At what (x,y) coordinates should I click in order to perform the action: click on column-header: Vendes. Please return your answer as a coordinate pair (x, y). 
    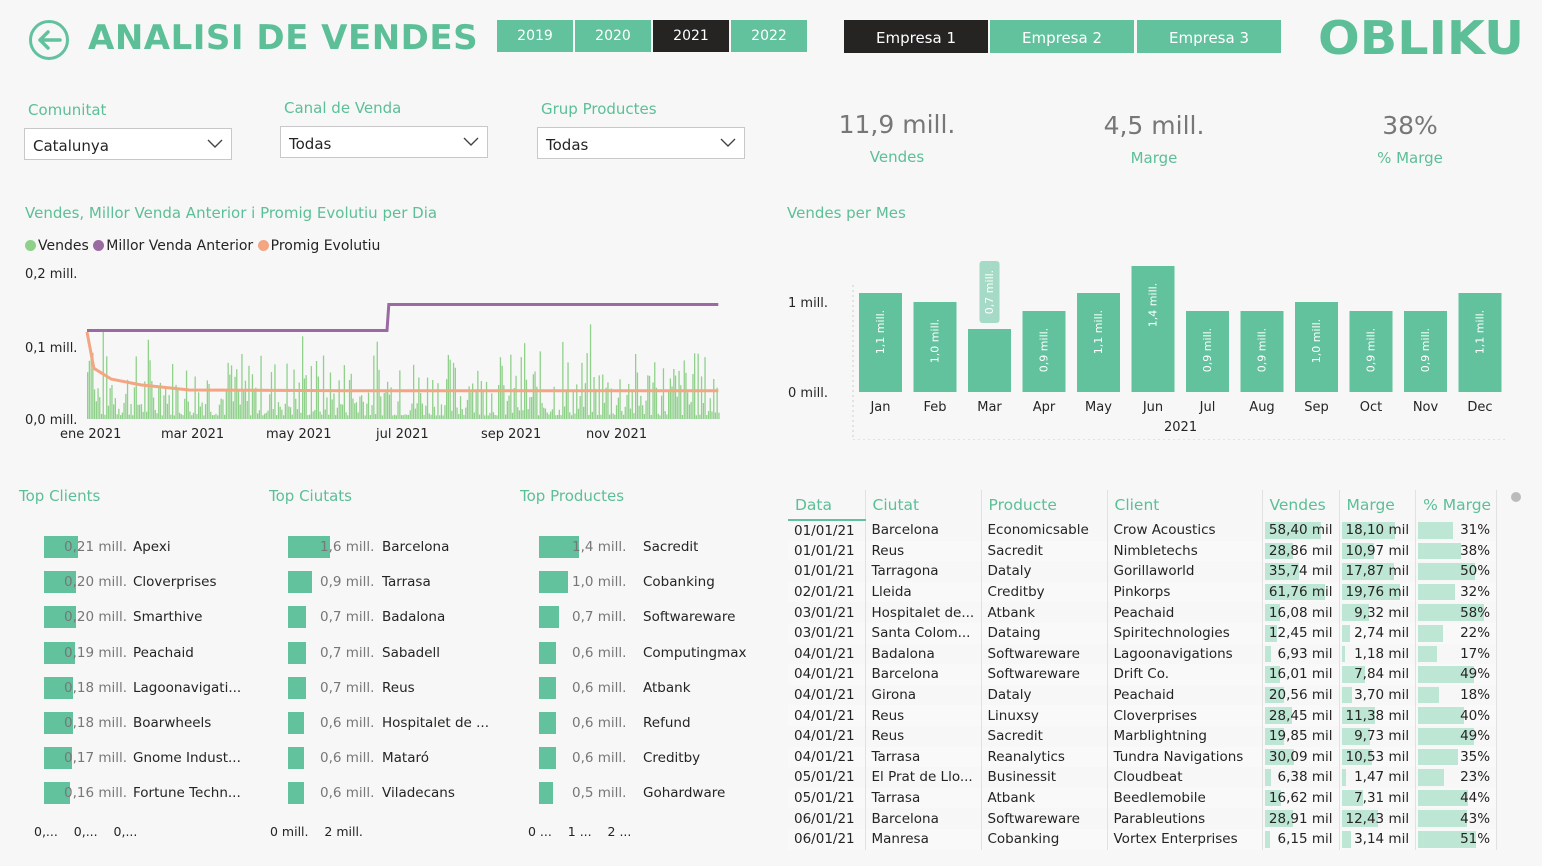
    Looking at the image, I should click on (1301, 505).